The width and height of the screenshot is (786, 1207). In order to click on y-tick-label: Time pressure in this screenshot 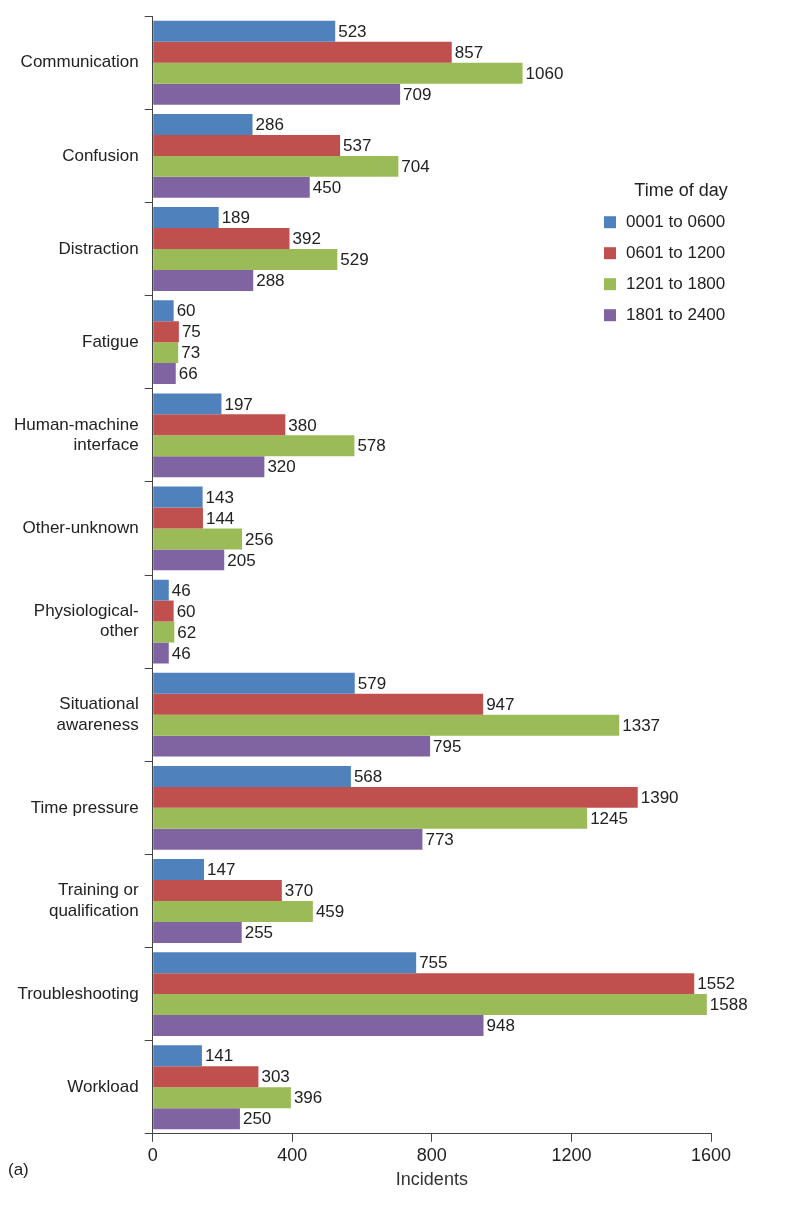, I will do `click(84, 807)`.